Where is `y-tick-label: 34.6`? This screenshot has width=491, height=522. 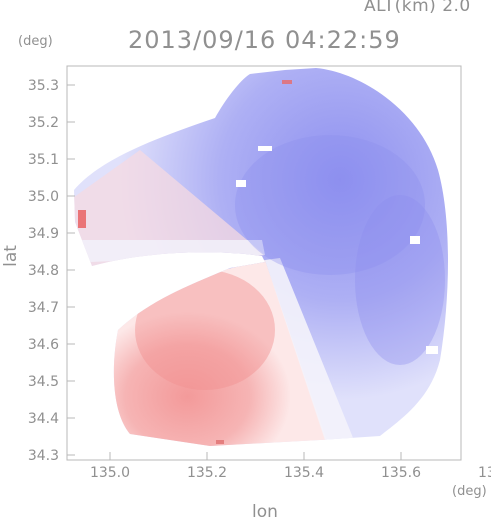 y-tick-label: 34.6 is located at coordinates (43, 345).